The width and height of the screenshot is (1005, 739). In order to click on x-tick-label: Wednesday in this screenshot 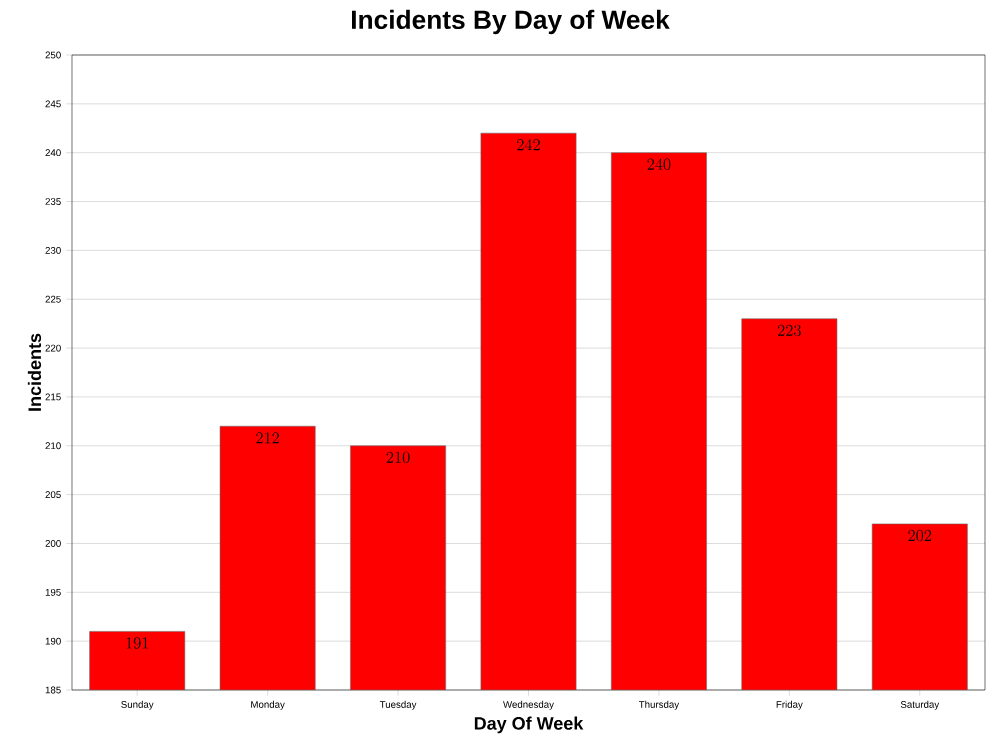, I will do `click(528, 705)`.